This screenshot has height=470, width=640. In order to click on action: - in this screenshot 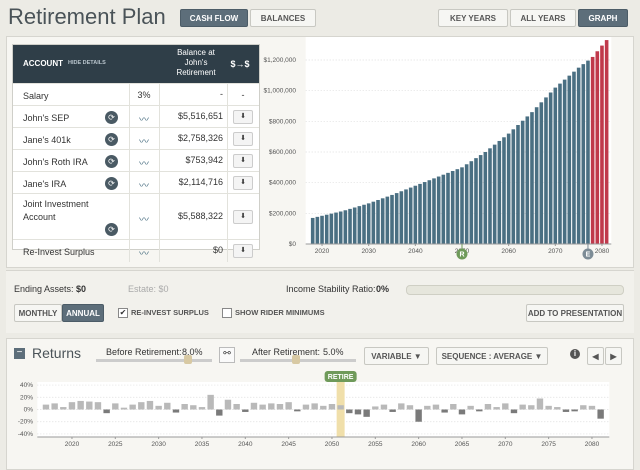, I will do `click(243, 95)`.